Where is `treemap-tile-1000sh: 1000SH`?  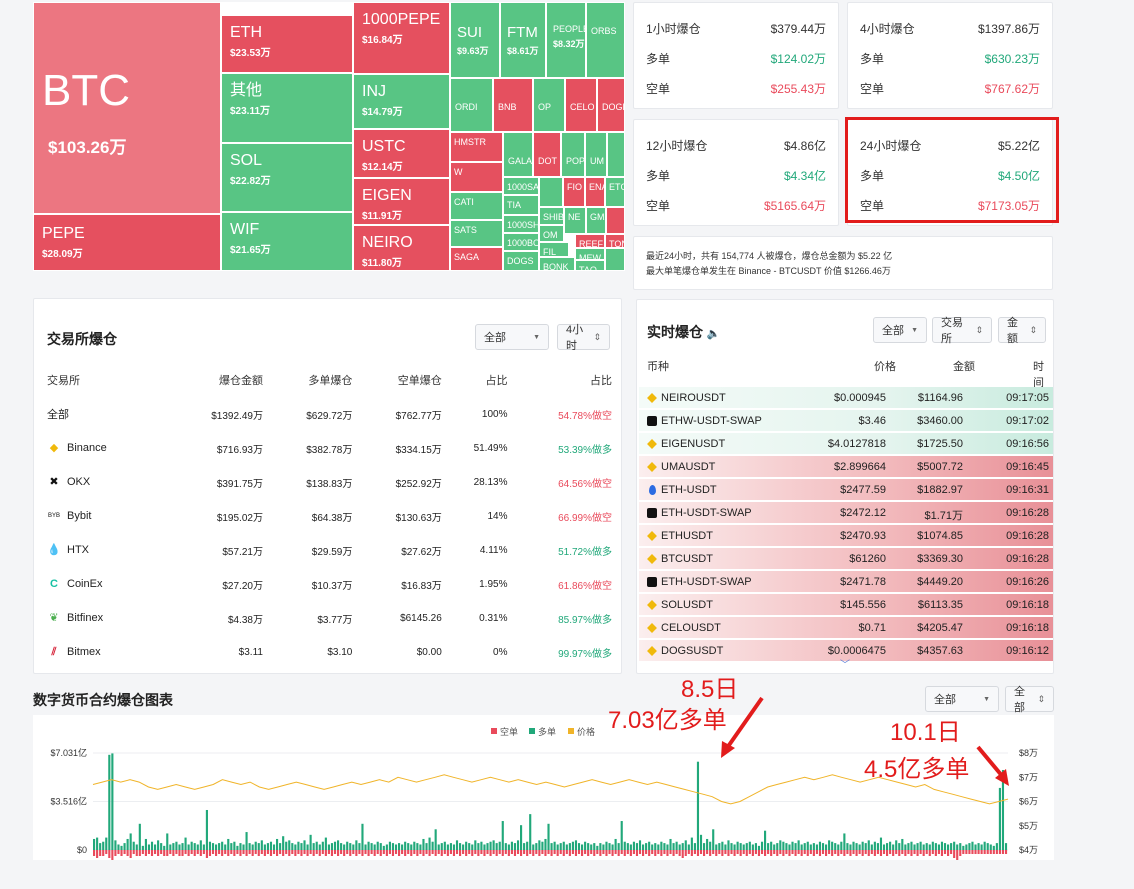
treemap-tile-1000sh: 1000SH is located at coordinates (521, 224).